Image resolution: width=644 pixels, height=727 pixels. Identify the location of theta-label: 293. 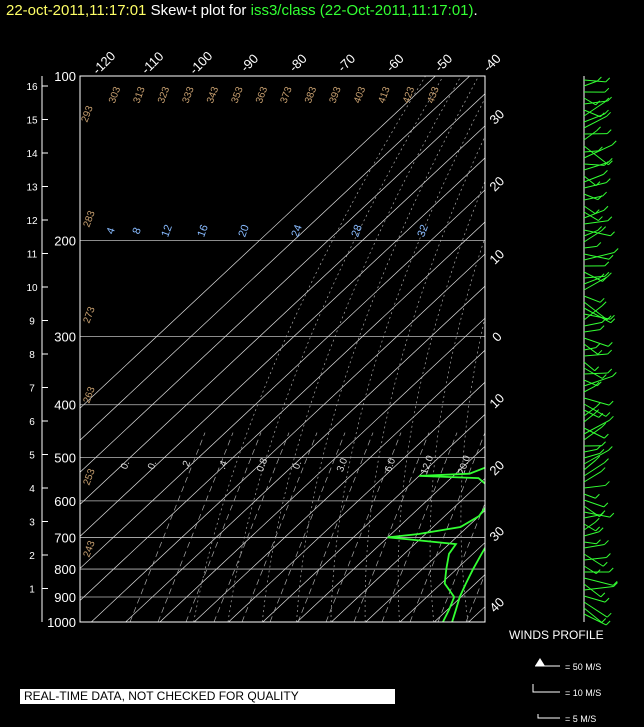
(88, 114).